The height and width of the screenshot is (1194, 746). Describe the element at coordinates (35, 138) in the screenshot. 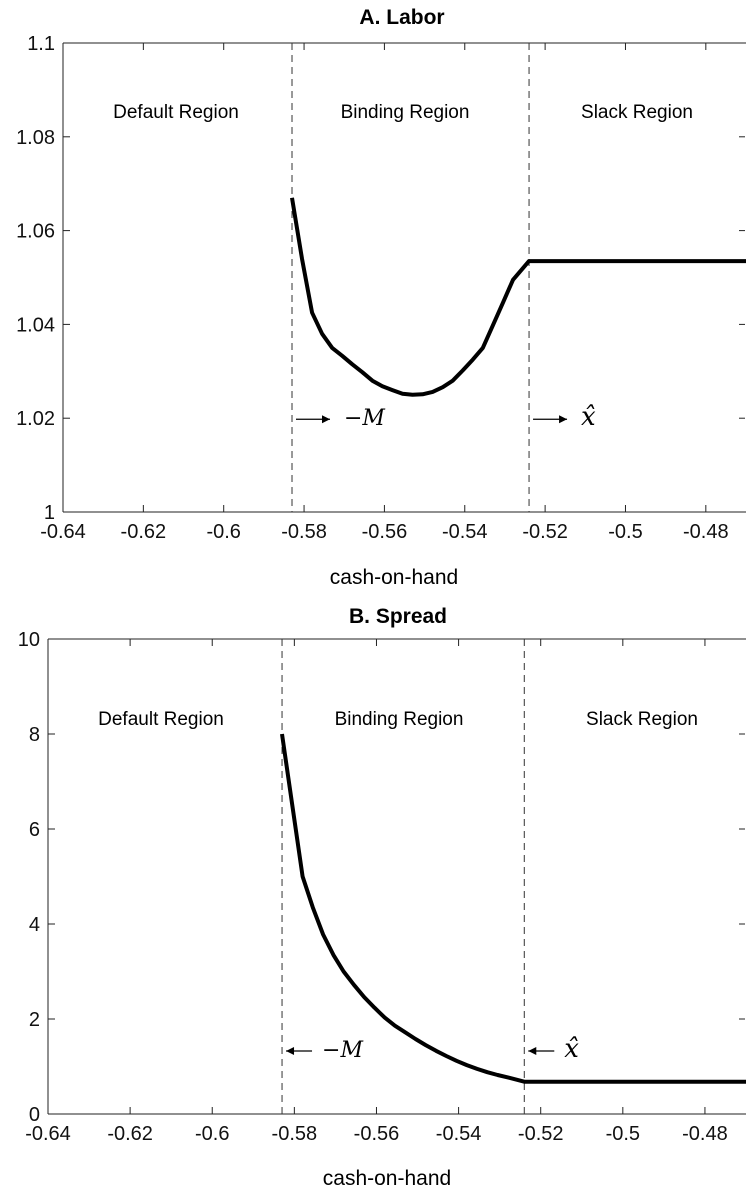

I see `y-tick-label: 1.08` at that location.